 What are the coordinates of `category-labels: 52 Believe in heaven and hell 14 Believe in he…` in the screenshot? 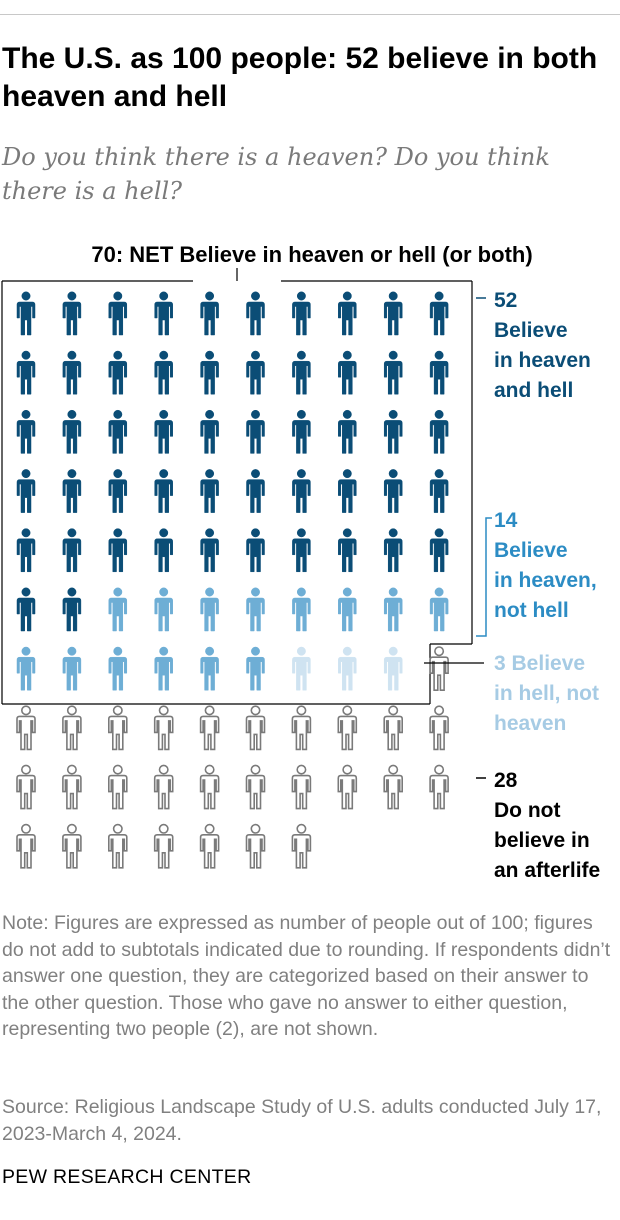 It's located at (547, 585).